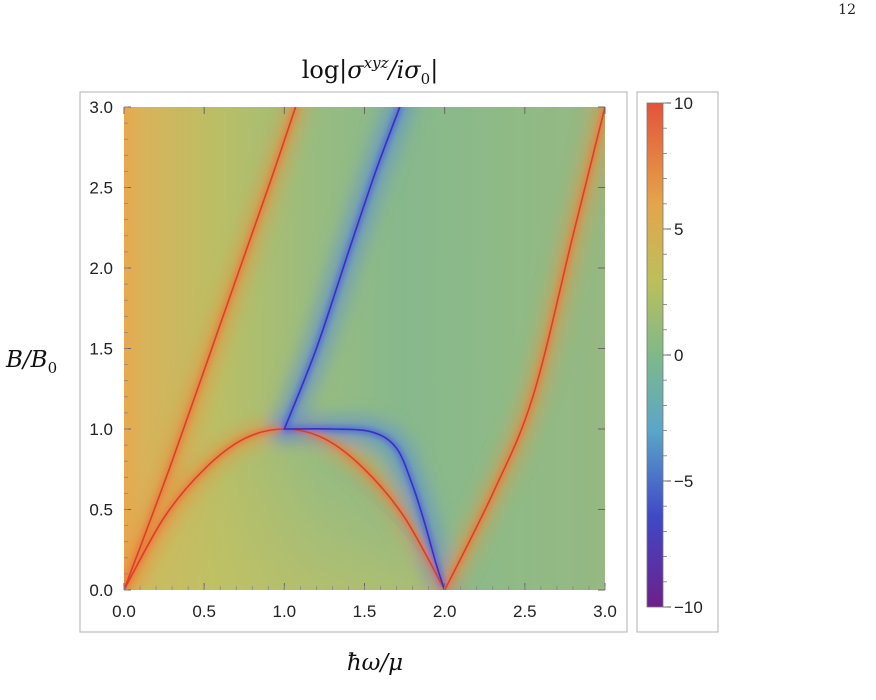 This screenshot has height=700, width=876. I want to click on y-tick-label: 0.5, so click(101, 510).